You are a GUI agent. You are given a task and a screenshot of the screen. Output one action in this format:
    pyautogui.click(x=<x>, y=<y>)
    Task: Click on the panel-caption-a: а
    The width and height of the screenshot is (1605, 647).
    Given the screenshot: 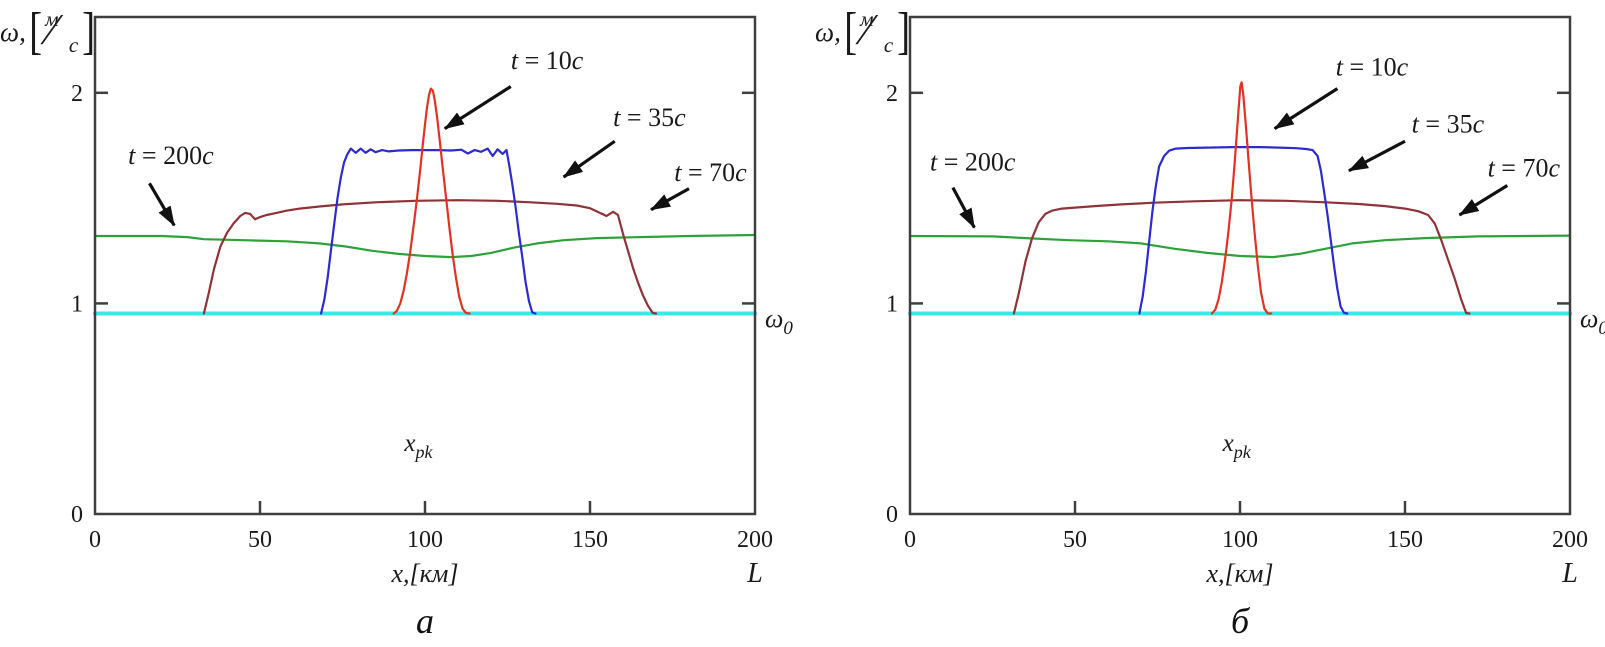 What is the action you would take?
    pyautogui.click(x=425, y=621)
    